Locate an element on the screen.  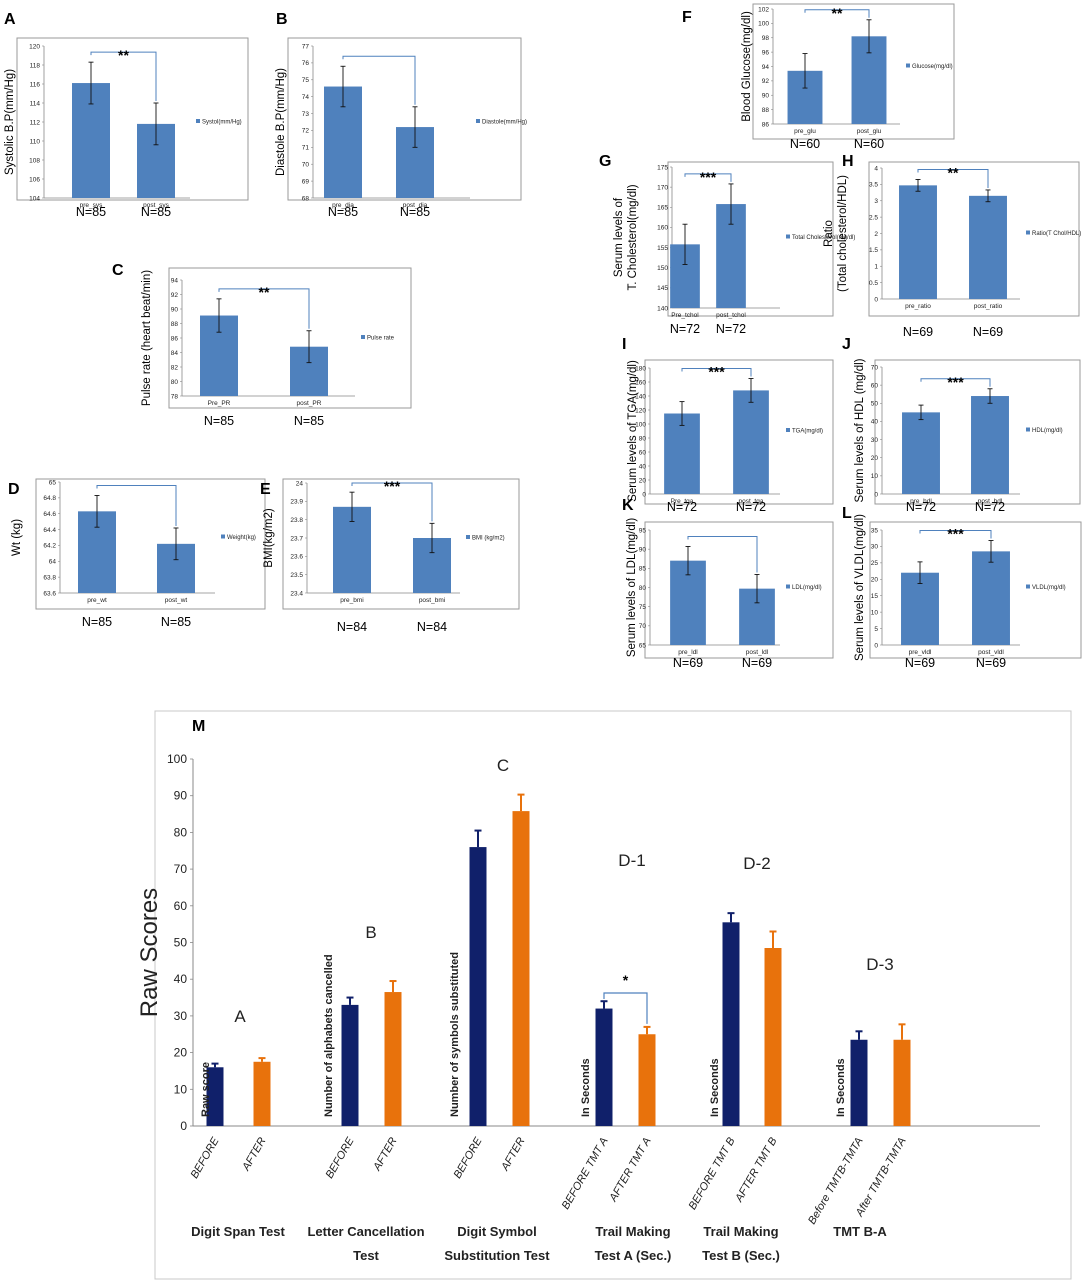
category-label: Pre_tga is located at coordinates (682, 501).